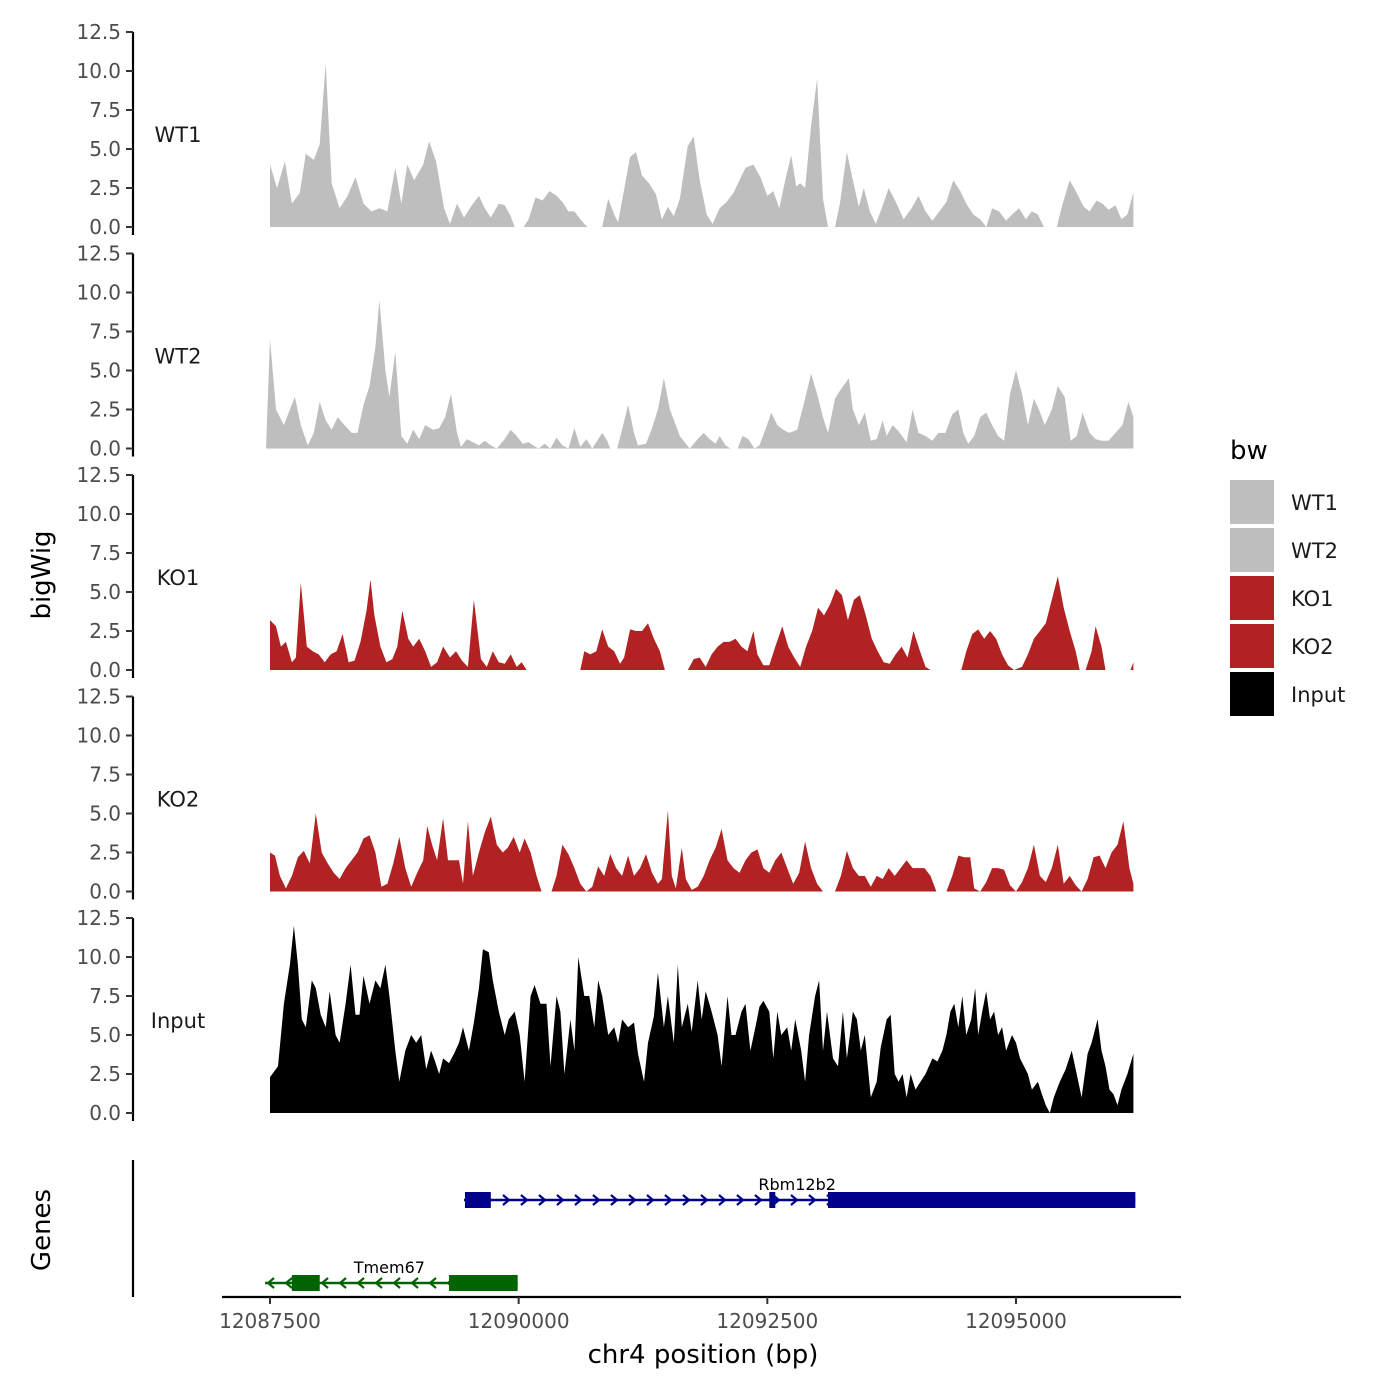 Image resolution: width=1400 pixels, height=1400 pixels. I want to click on track-label: WT2, so click(178, 357).